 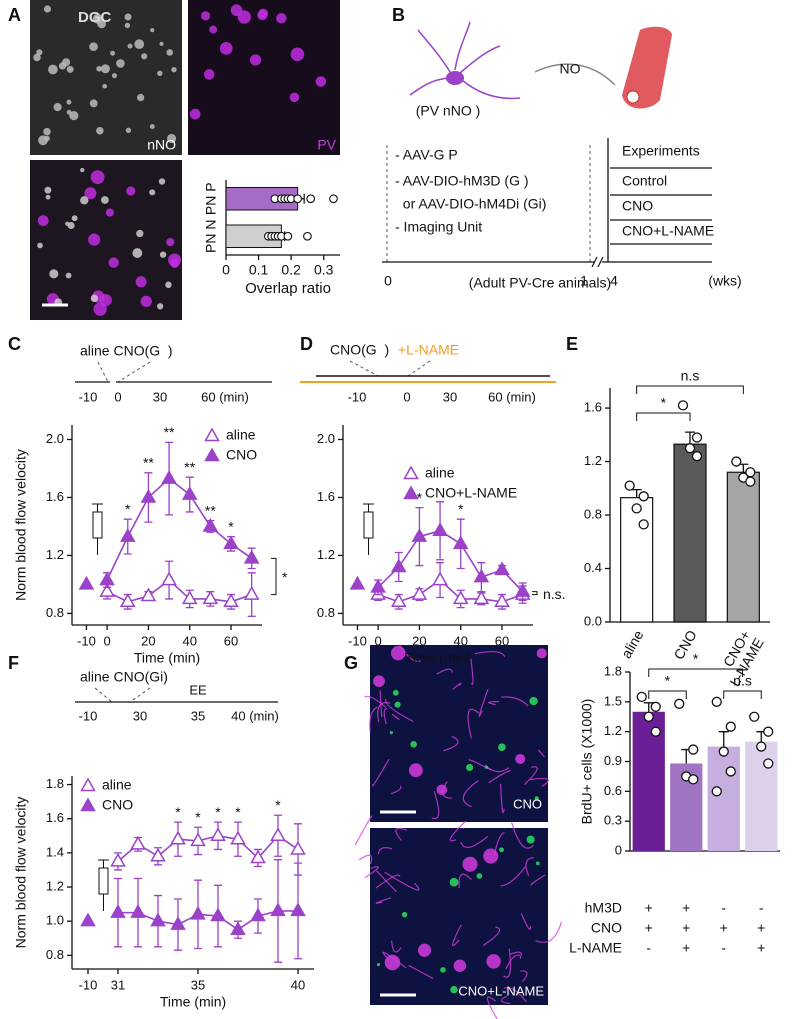 What do you see at coordinates (554, 594) in the screenshot?
I see `bracket-label: n.s.` at bounding box center [554, 594].